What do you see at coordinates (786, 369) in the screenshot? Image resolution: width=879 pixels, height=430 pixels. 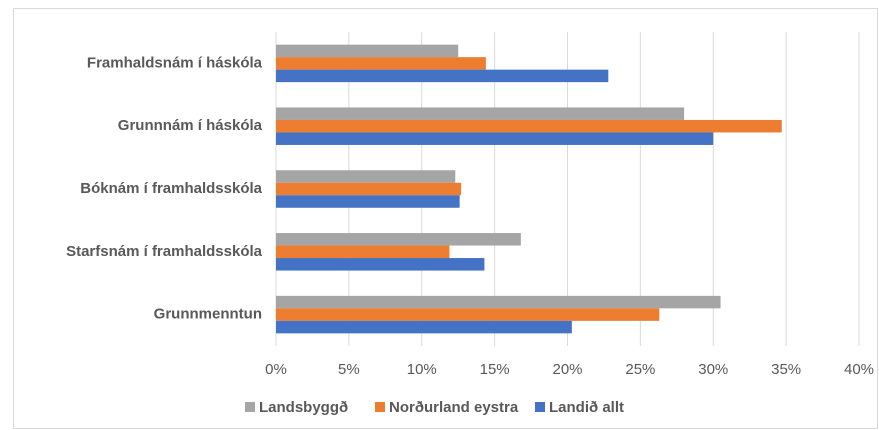 I see `x-tick-label: 35%` at bounding box center [786, 369].